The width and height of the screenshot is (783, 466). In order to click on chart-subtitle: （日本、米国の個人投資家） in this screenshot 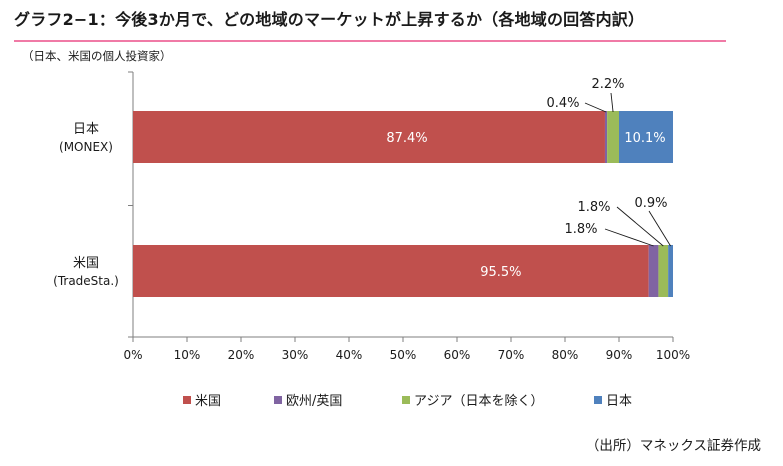, I will do `click(97, 56)`.